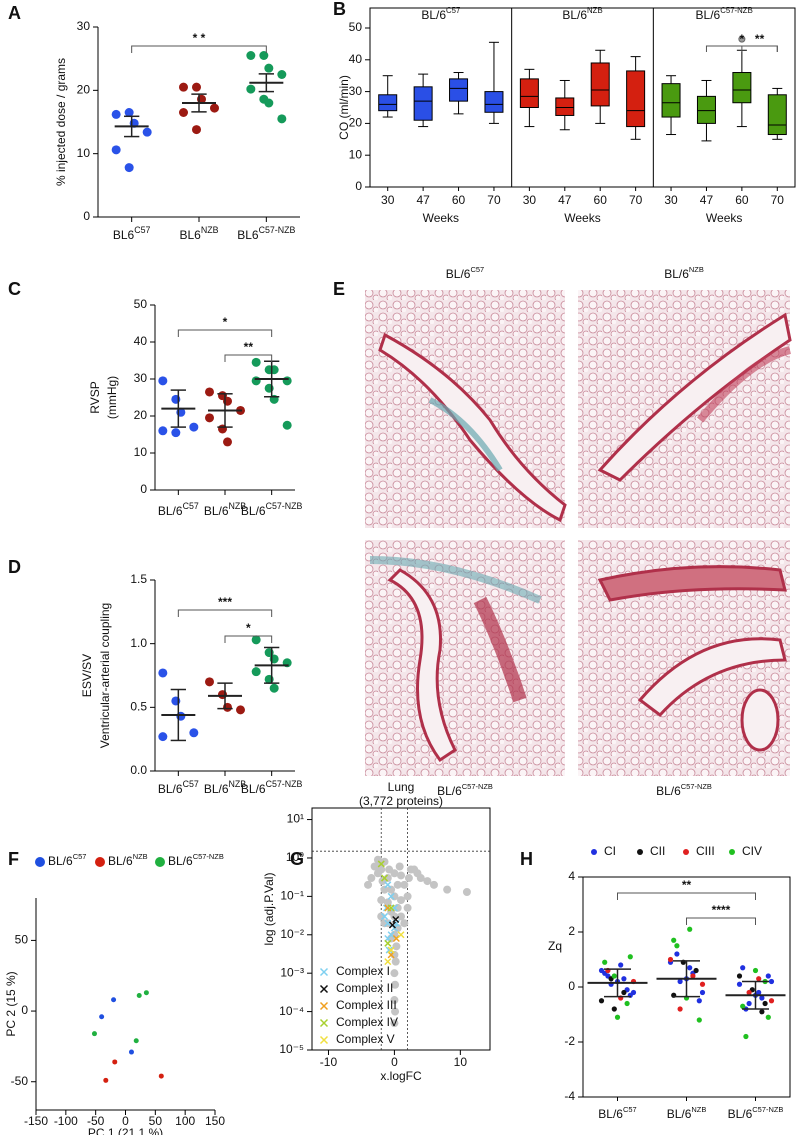 The image size is (800, 1135). What do you see at coordinates (571, 876) in the screenshot?
I see `y-tick-label: 4` at bounding box center [571, 876].